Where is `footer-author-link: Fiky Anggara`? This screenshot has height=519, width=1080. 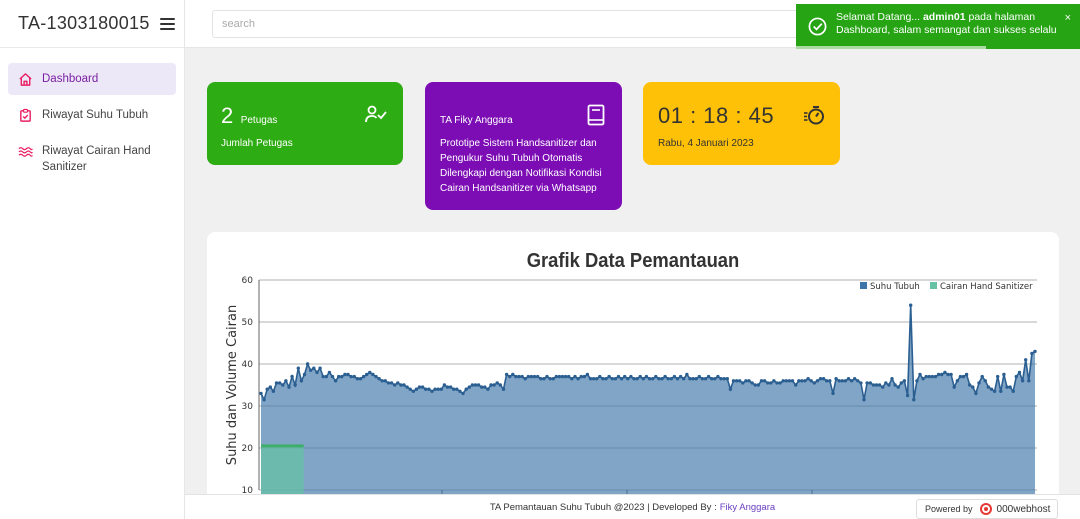
footer-author-link: Fiky Anggara is located at coordinates (747, 507).